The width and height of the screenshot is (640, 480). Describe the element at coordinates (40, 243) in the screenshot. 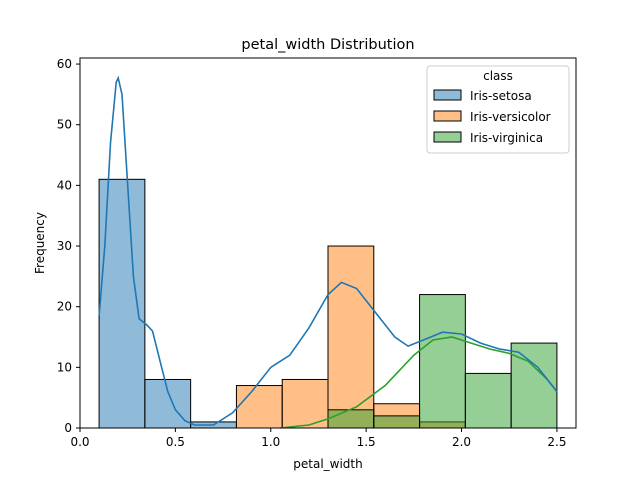

I see `y-axis-label: Frequency` at that location.